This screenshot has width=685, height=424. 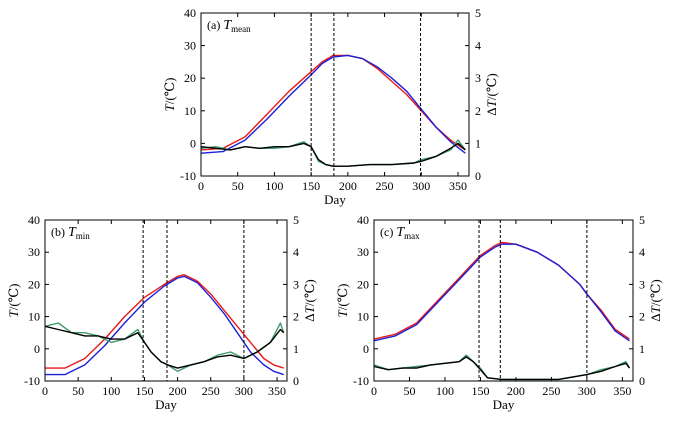 I want to click on panel-title: (b) Tmin, so click(x=70, y=233).